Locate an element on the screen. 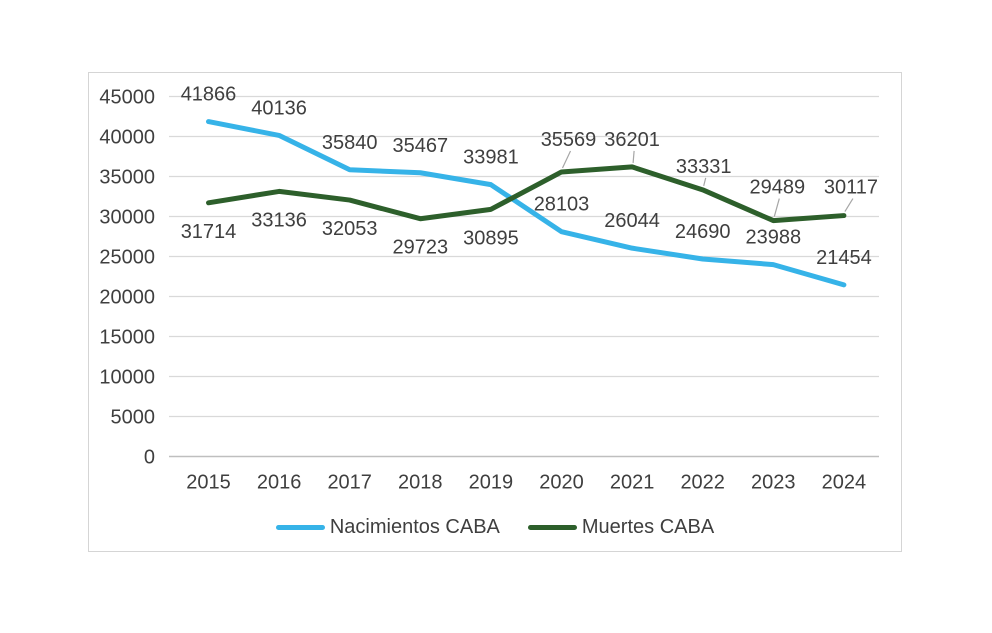 This screenshot has width=992, height=633. data-label: 30117 is located at coordinates (851, 188).